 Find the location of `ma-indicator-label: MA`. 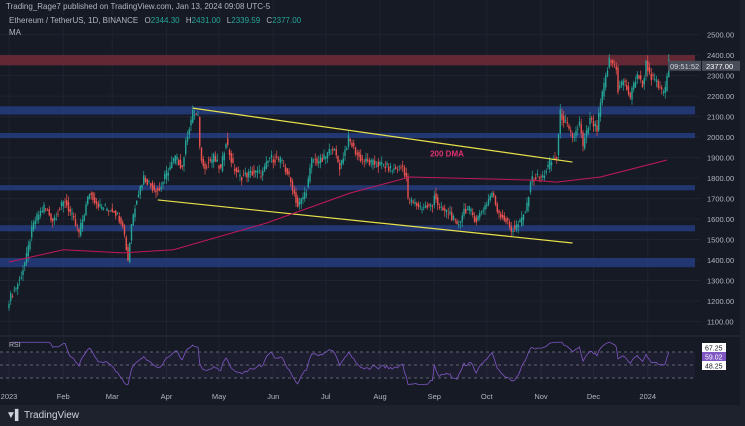

ma-indicator-label: MA is located at coordinates (15, 32).